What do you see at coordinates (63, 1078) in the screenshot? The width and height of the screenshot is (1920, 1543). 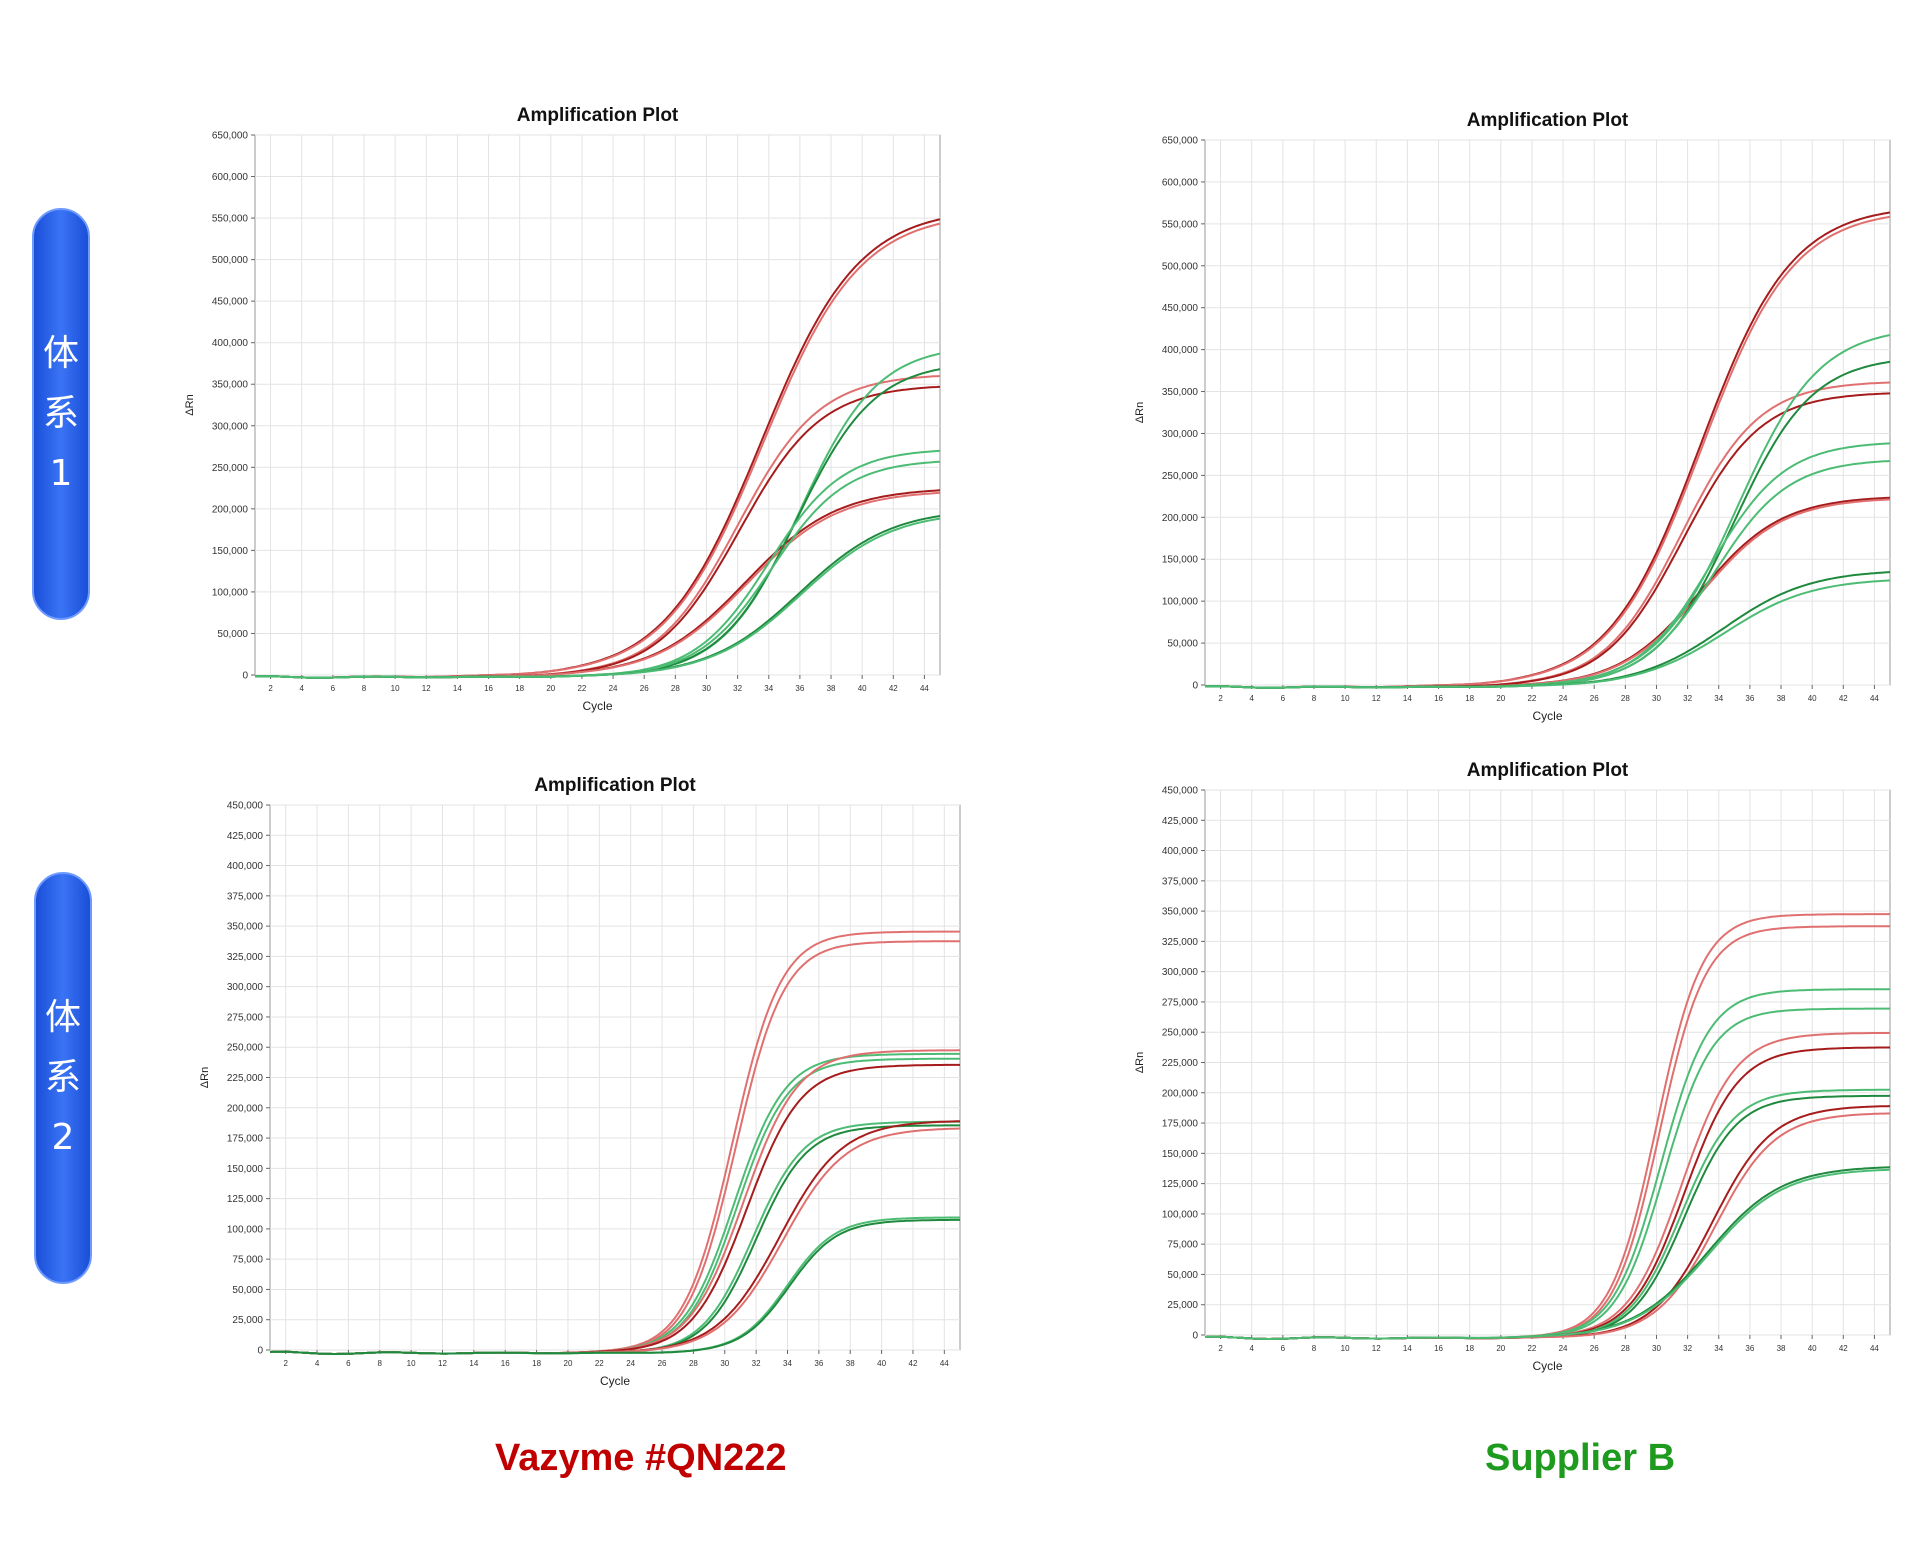 I see `row-label-system-2: 体 系 2` at bounding box center [63, 1078].